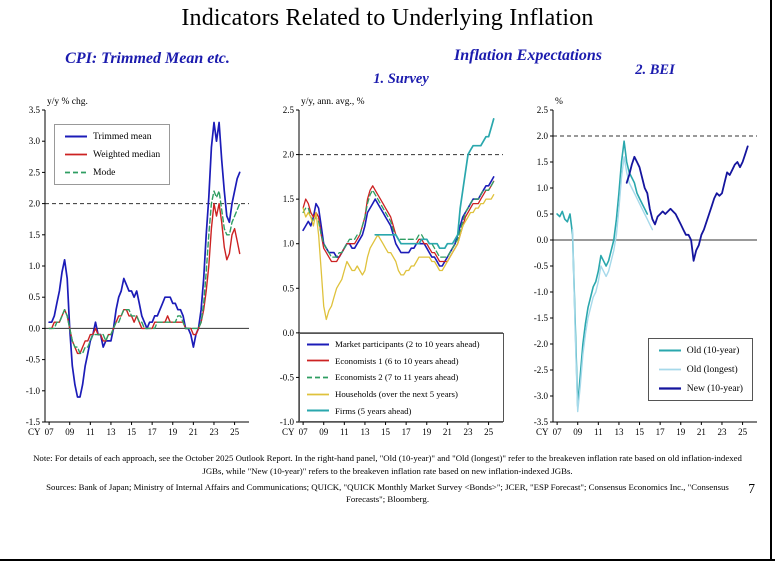 This screenshot has height=582, width=775. I want to click on legend-item-economists-1: Economists 1 (6 to 10 years ahead), so click(401, 361).